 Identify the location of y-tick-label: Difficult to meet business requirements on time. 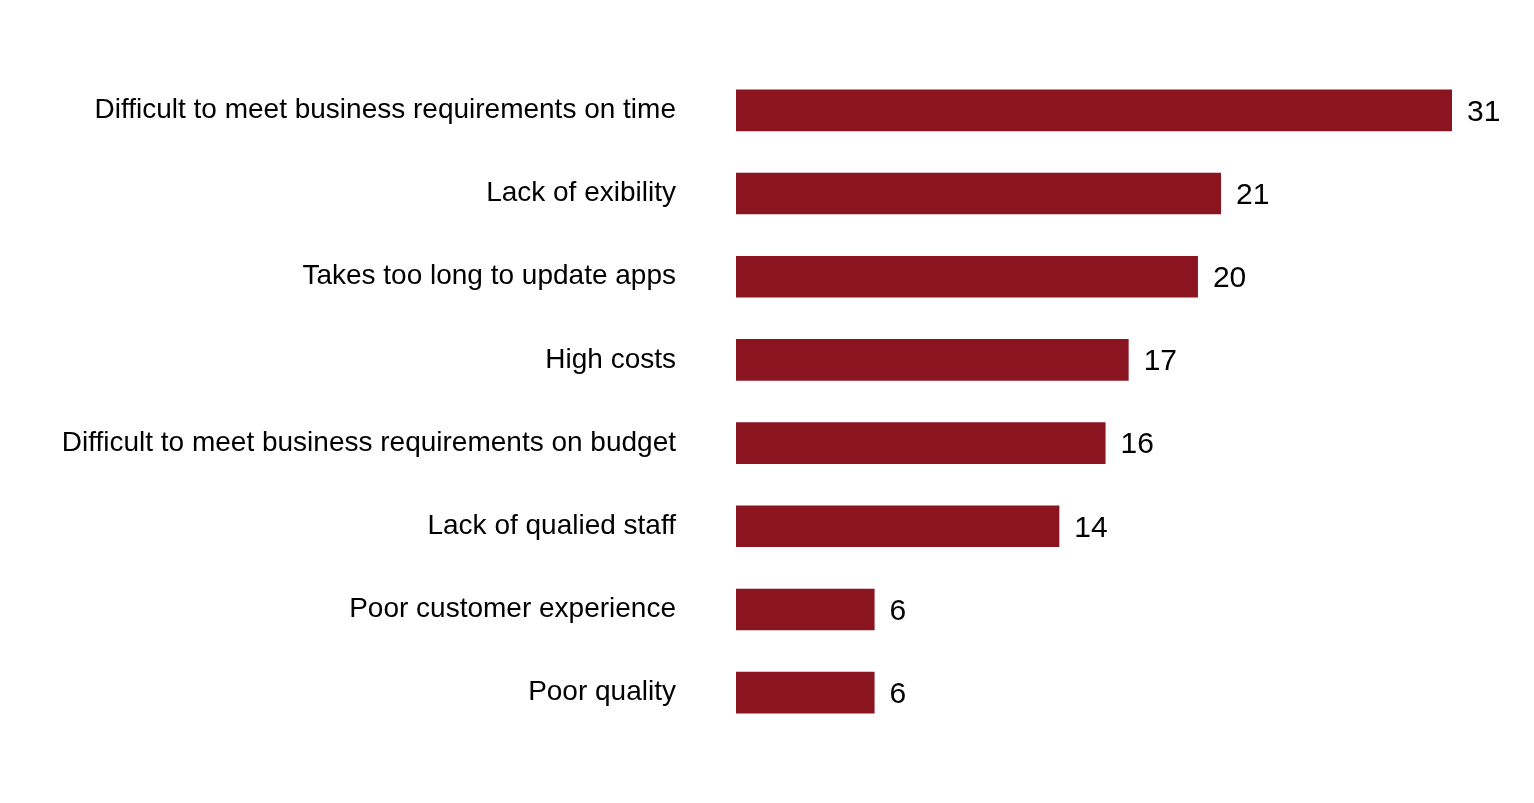
(385, 109).